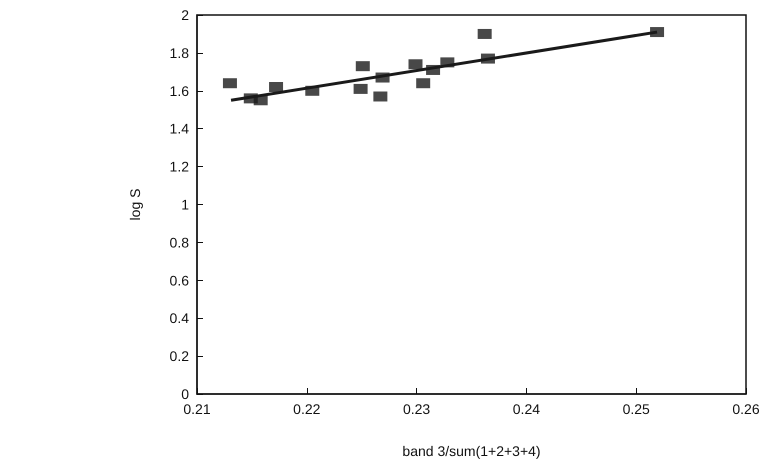  Describe the element at coordinates (180, 90) in the screenshot. I see `y-tick-label: 1.6` at that location.